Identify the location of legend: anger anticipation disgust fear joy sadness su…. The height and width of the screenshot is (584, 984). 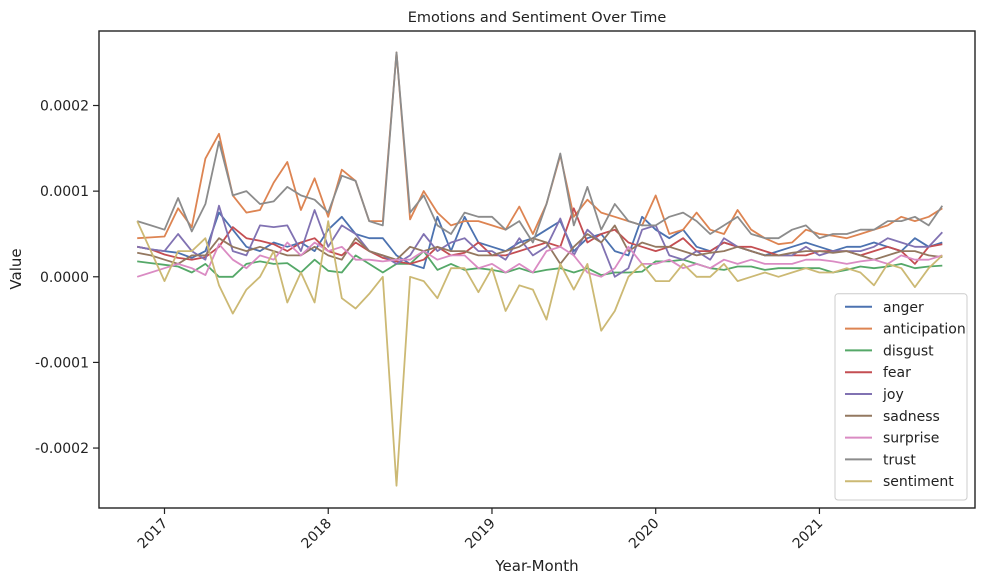
(901, 397).